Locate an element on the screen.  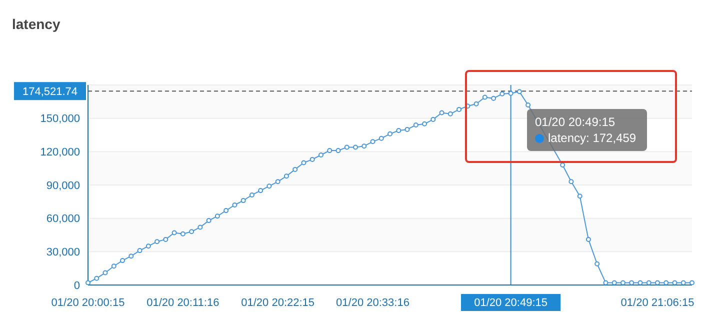
x-tick-label: 01/20 20:49:15 is located at coordinates (511, 303).